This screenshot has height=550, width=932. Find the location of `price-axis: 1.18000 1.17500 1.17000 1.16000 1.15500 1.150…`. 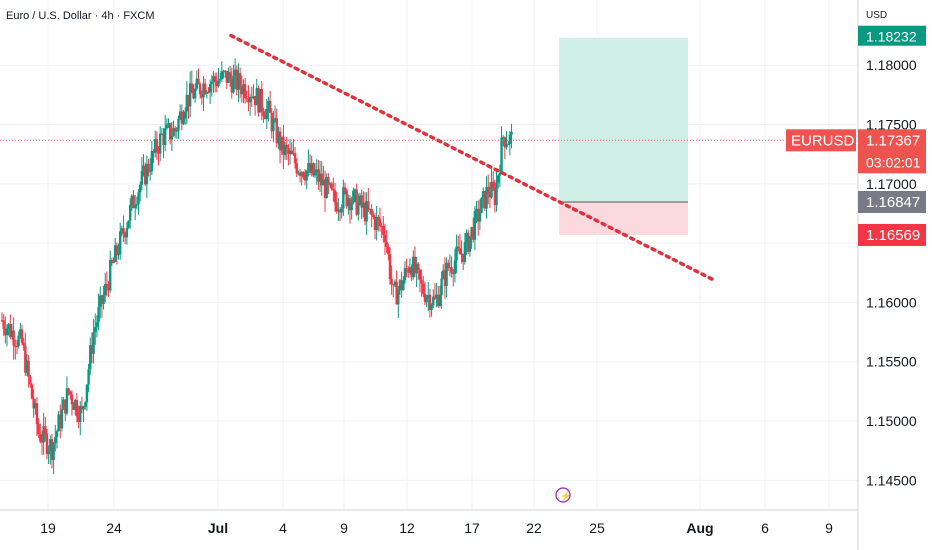

price-axis: 1.18000 1.17500 1.17000 1.16000 1.15500 1.150… is located at coordinates (891, 272).